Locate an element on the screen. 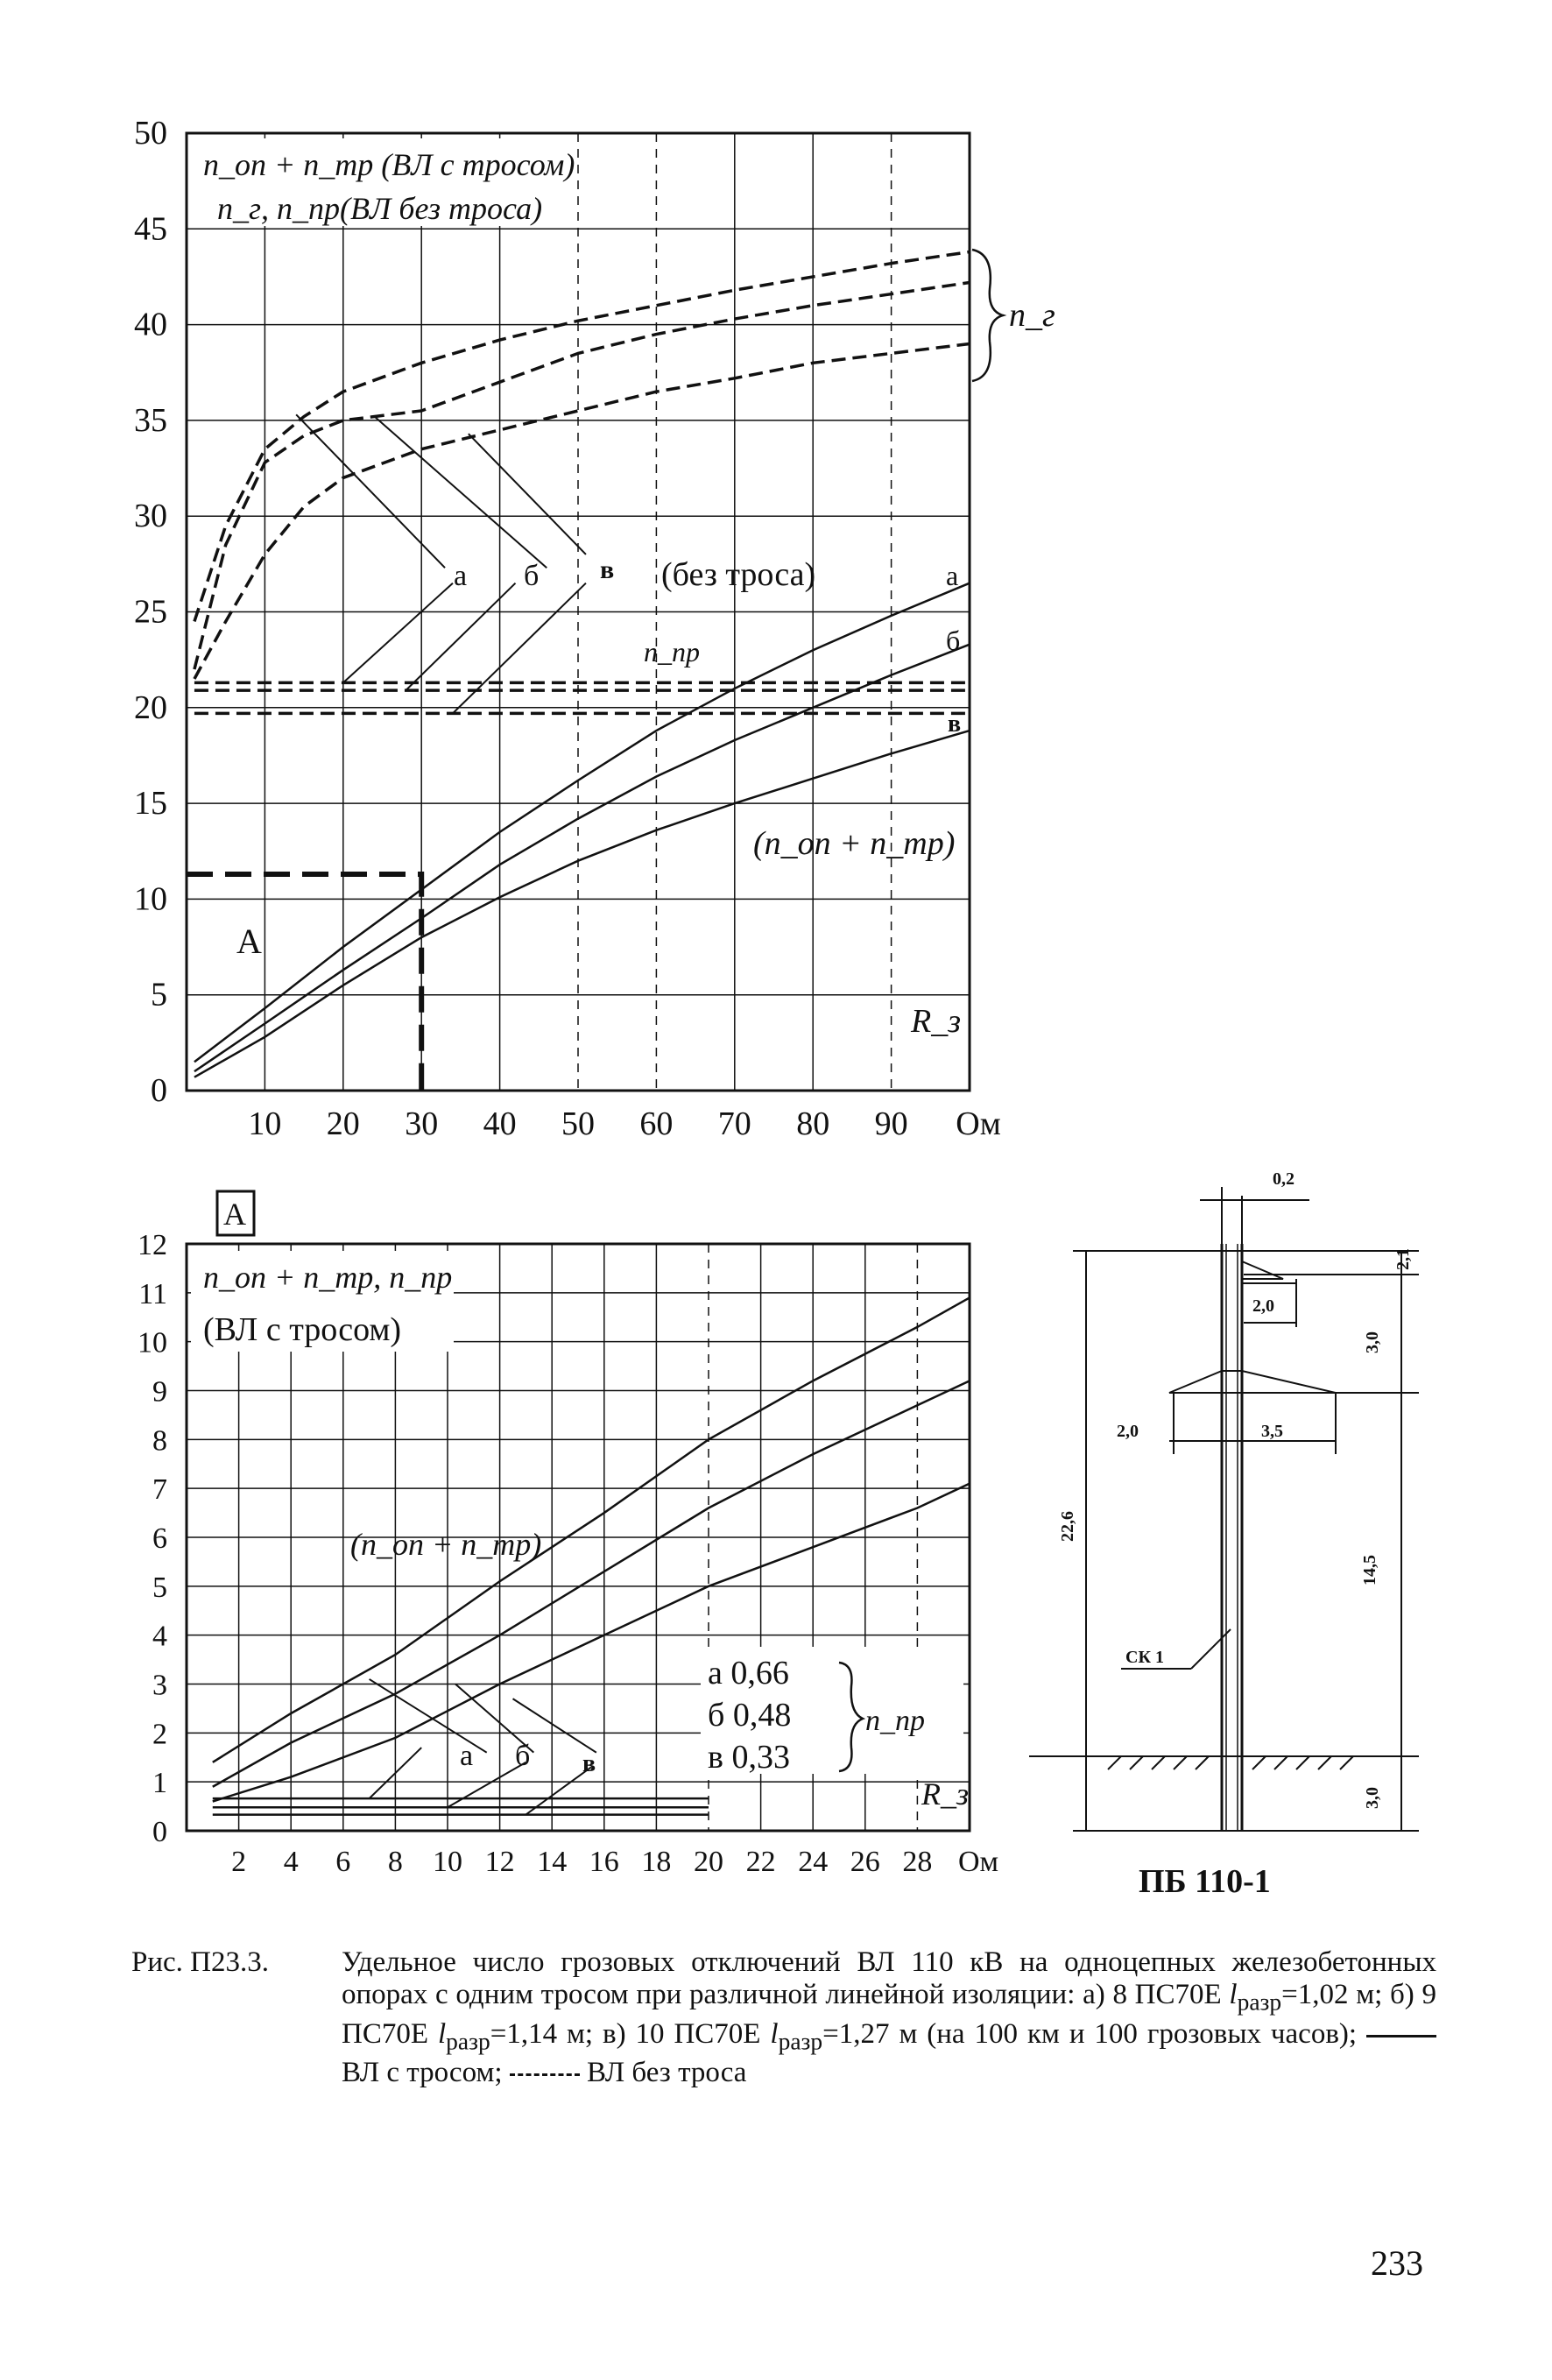 This screenshot has width=1552, height=2380. bottom-ytick-label: 2 is located at coordinates (159, 1734).